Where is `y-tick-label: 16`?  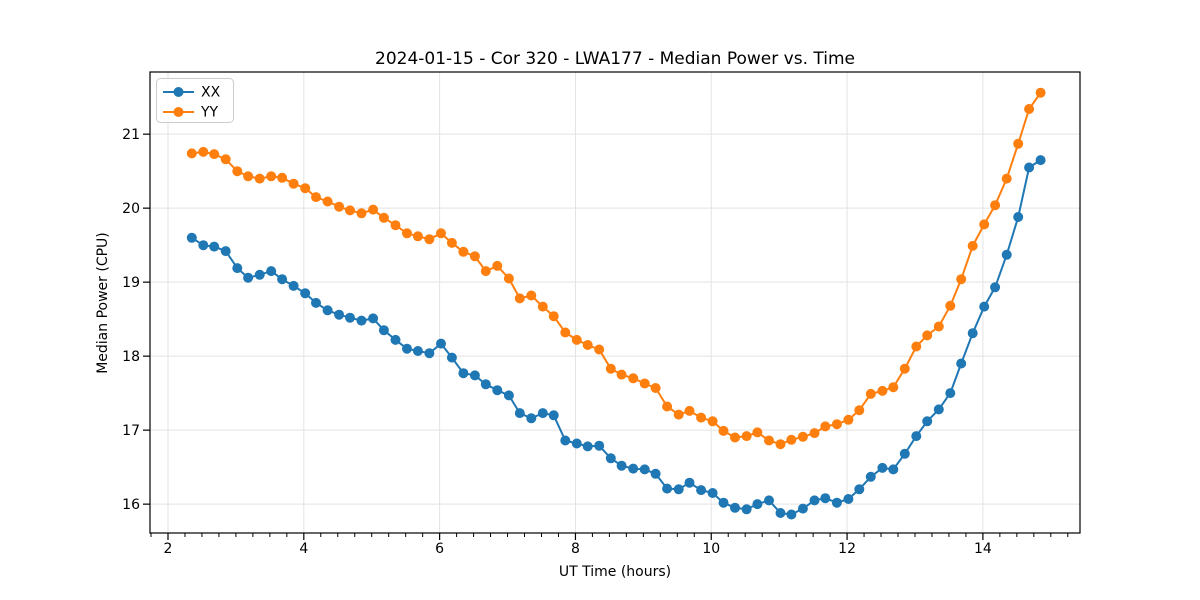 y-tick-label: 16 is located at coordinates (131, 505).